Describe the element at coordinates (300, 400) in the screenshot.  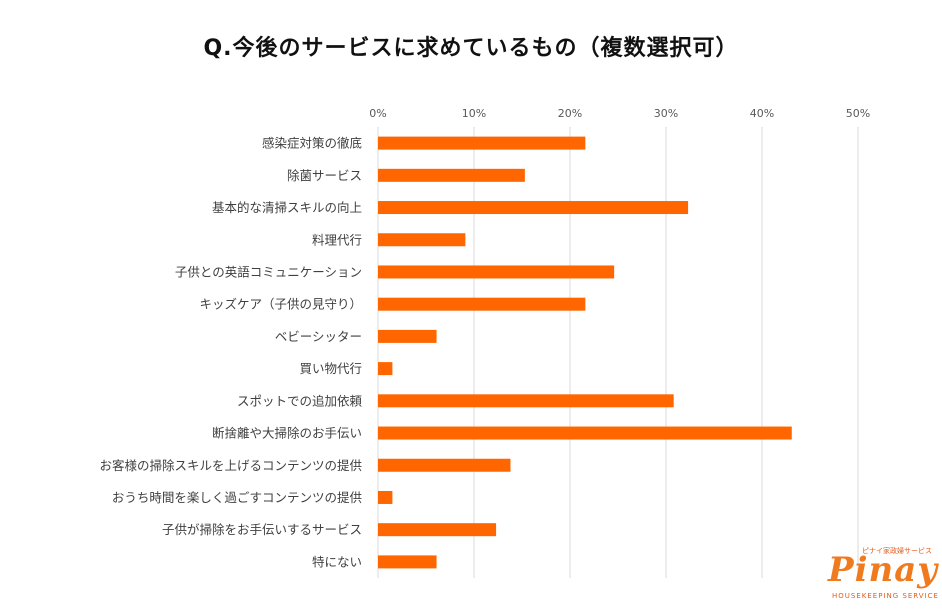
I see `category-label: スポットでの追加依頼` at that location.